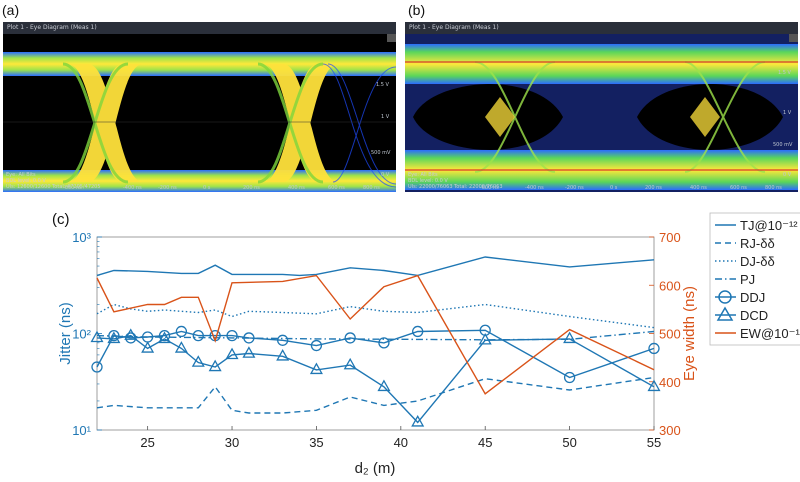  Describe the element at coordinates (81, 237) in the screenshot. I see `y-tick-label-left: 10³` at that location.